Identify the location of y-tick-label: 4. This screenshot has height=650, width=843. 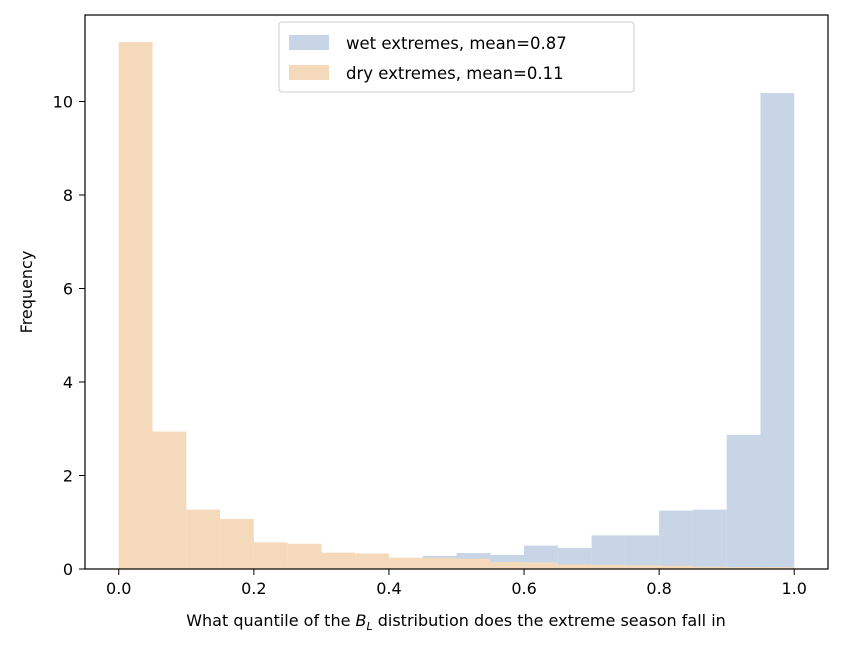
(68, 382).